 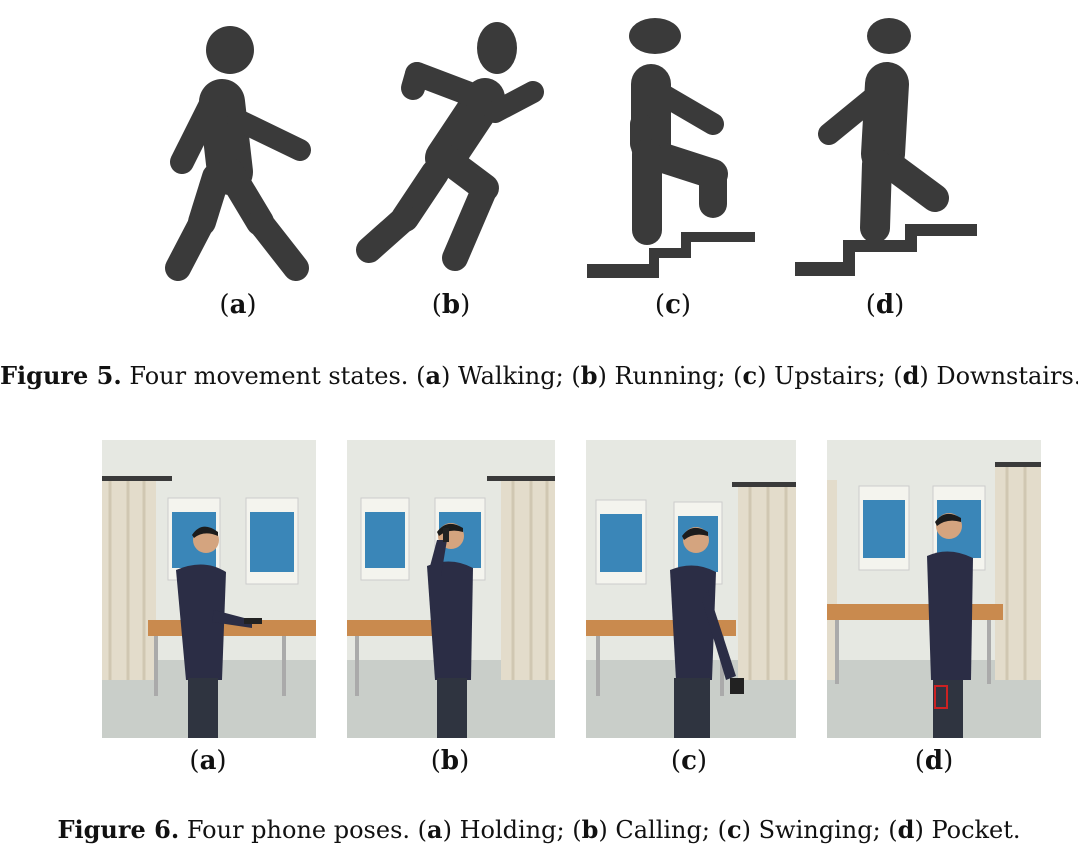 What do you see at coordinates (118, 829) in the screenshot?
I see `figure-6-label: Figure 6.` at bounding box center [118, 829].